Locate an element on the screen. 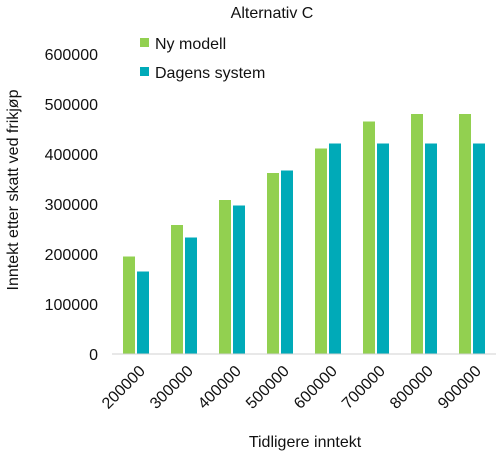 The width and height of the screenshot is (500, 457). x-tick-label: 500000 is located at coordinates (268, 388).